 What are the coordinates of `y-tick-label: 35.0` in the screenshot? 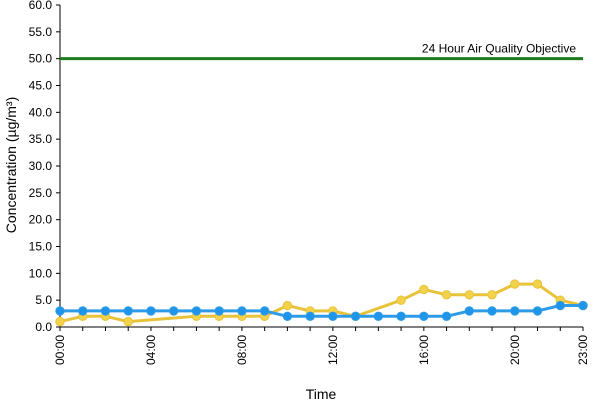 It's located at (41, 139).